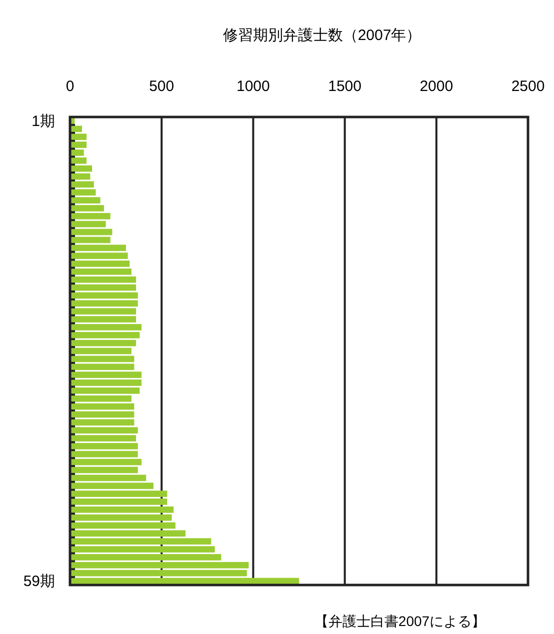 This screenshot has width=554, height=634. Describe the element at coordinates (161, 86) in the screenshot. I see `x-tick-label: 500` at that location.